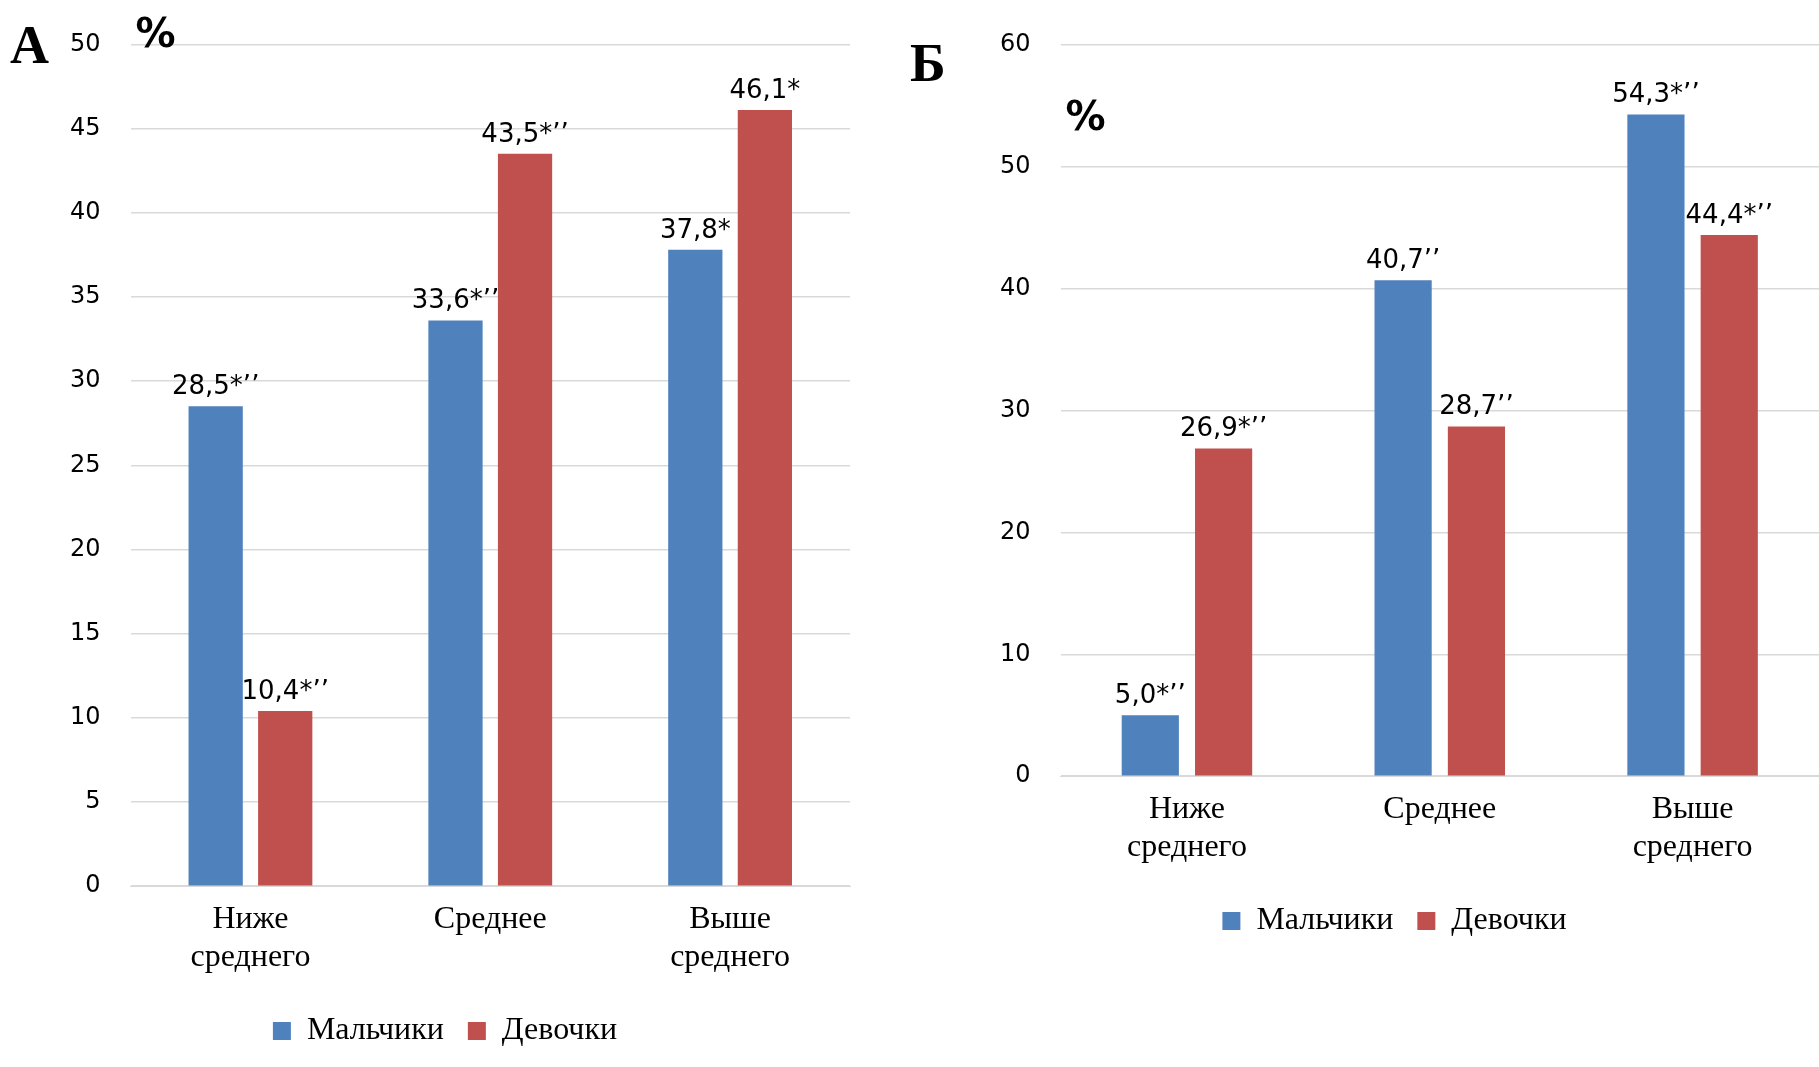 Image resolution: width=1819 pixels, height=1067 pixels. What do you see at coordinates (85, 126) in the screenshot?
I see `y-tick-label: 45` at bounding box center [85, 126].